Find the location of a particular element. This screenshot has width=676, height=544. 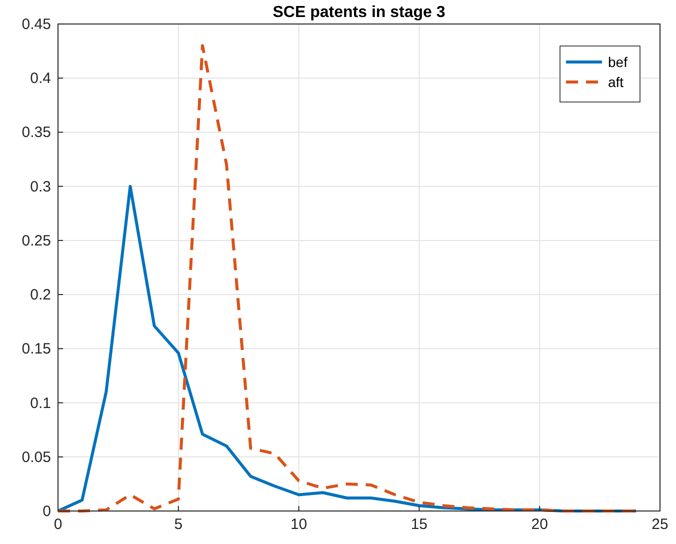

y-tick-label: 0.15 is located at coordinates (36, 349).